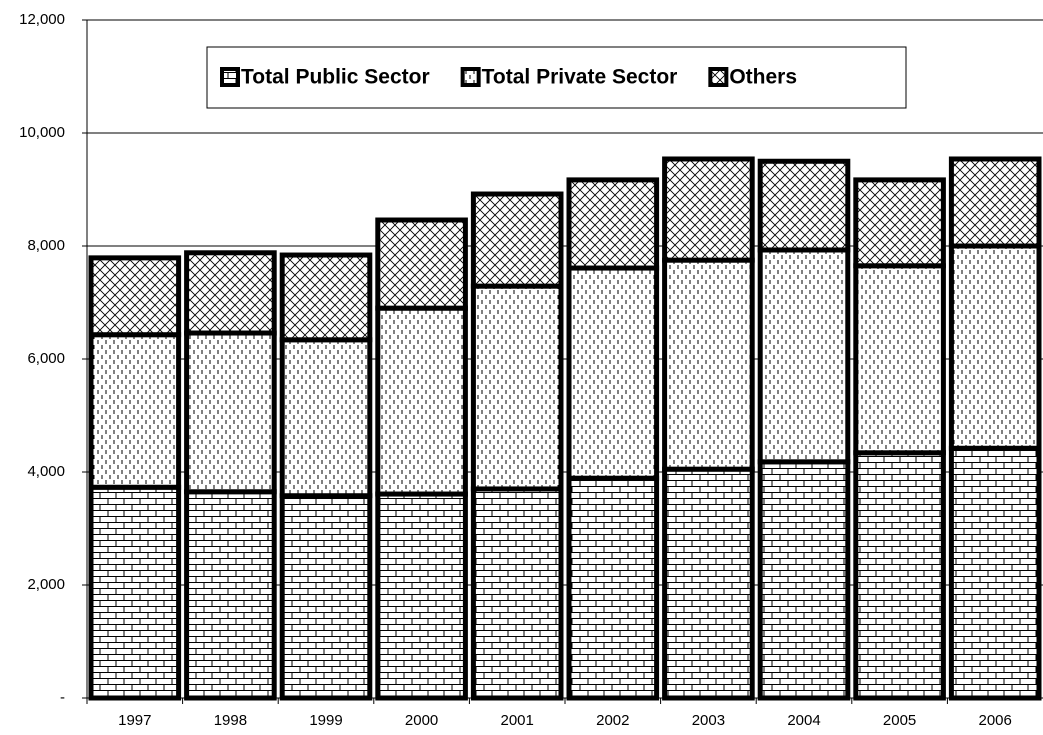 Image resolution: width=1043 pixels, height=735 pixels. I want to click on x-tick-label: 1997, so click(134, 720).